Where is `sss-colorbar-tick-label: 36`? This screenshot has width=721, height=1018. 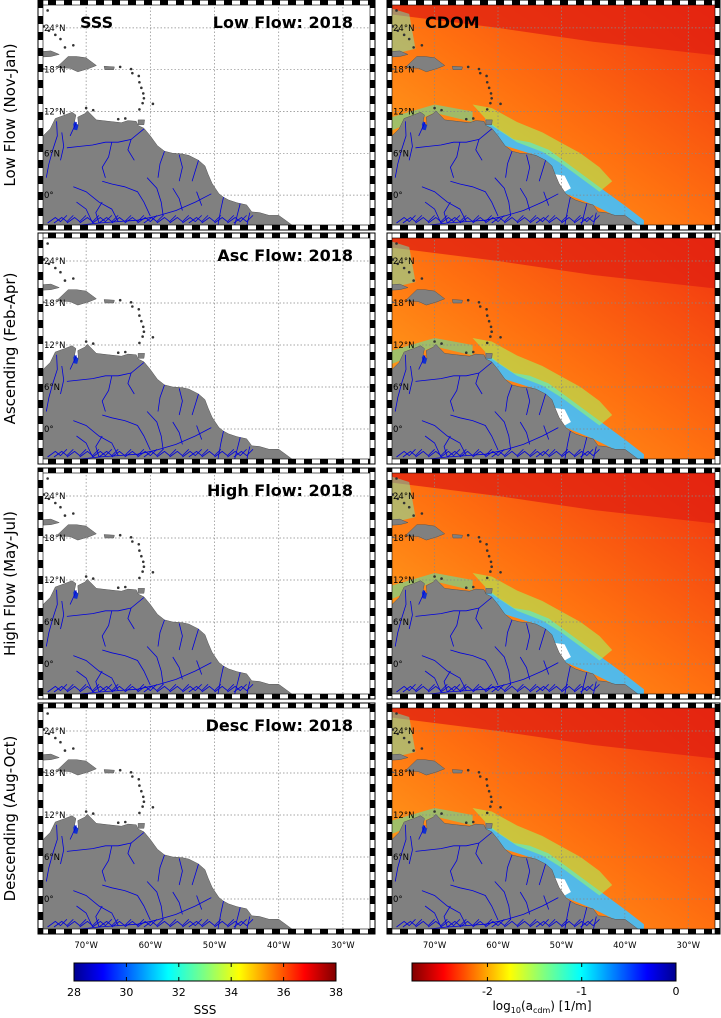
sss-colorbar-tick-label: 36 is located at coordinates (284, 992).